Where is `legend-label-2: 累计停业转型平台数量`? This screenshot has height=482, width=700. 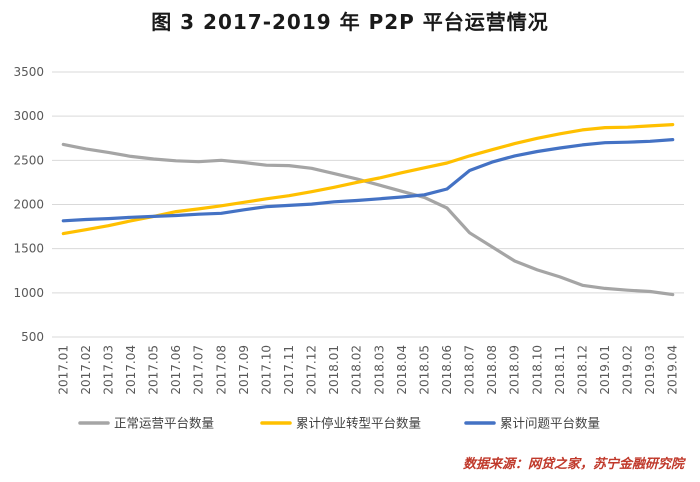 legend-label-2: 累计停业转型平台数量 is located at coordinates (358, 423).